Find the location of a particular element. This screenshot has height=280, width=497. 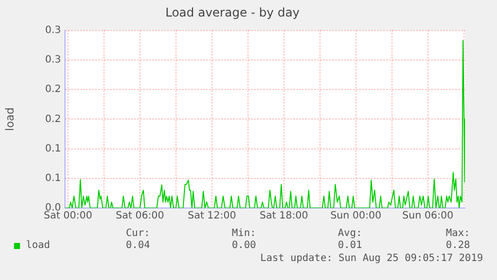

text: 0.04 is located at coordinates (138, 245).